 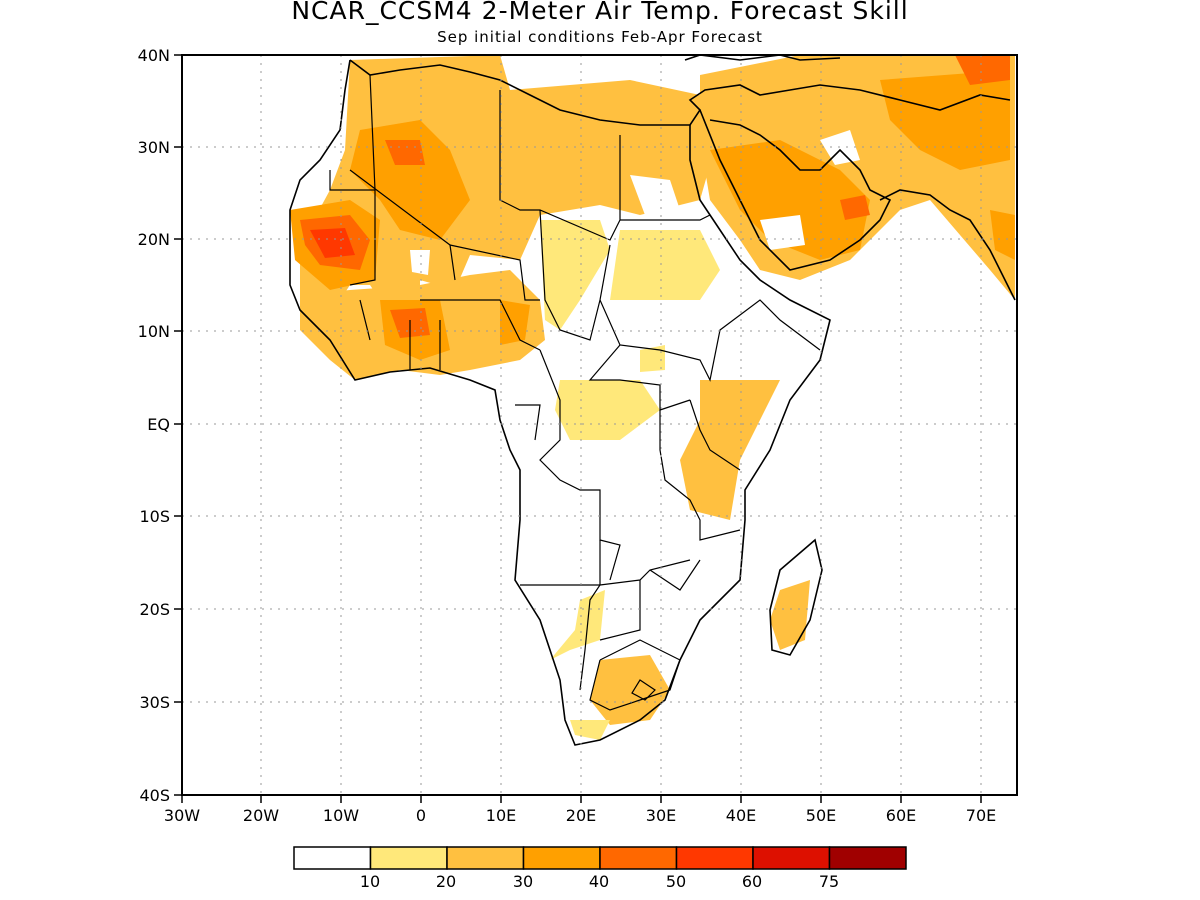 What do you see at coordinates (154, 239) in the screenshot?
I see `lat-label-20n: 20N` at bounding box center [154, 239].